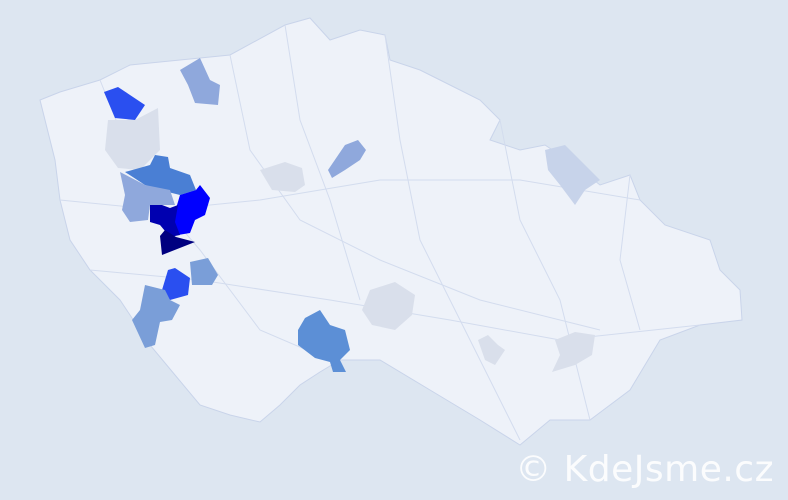 This screenshot has height=500, width=788. Describe the element at coordinates (324, 341) in the screenshot. I see `highlight-south` at that location.